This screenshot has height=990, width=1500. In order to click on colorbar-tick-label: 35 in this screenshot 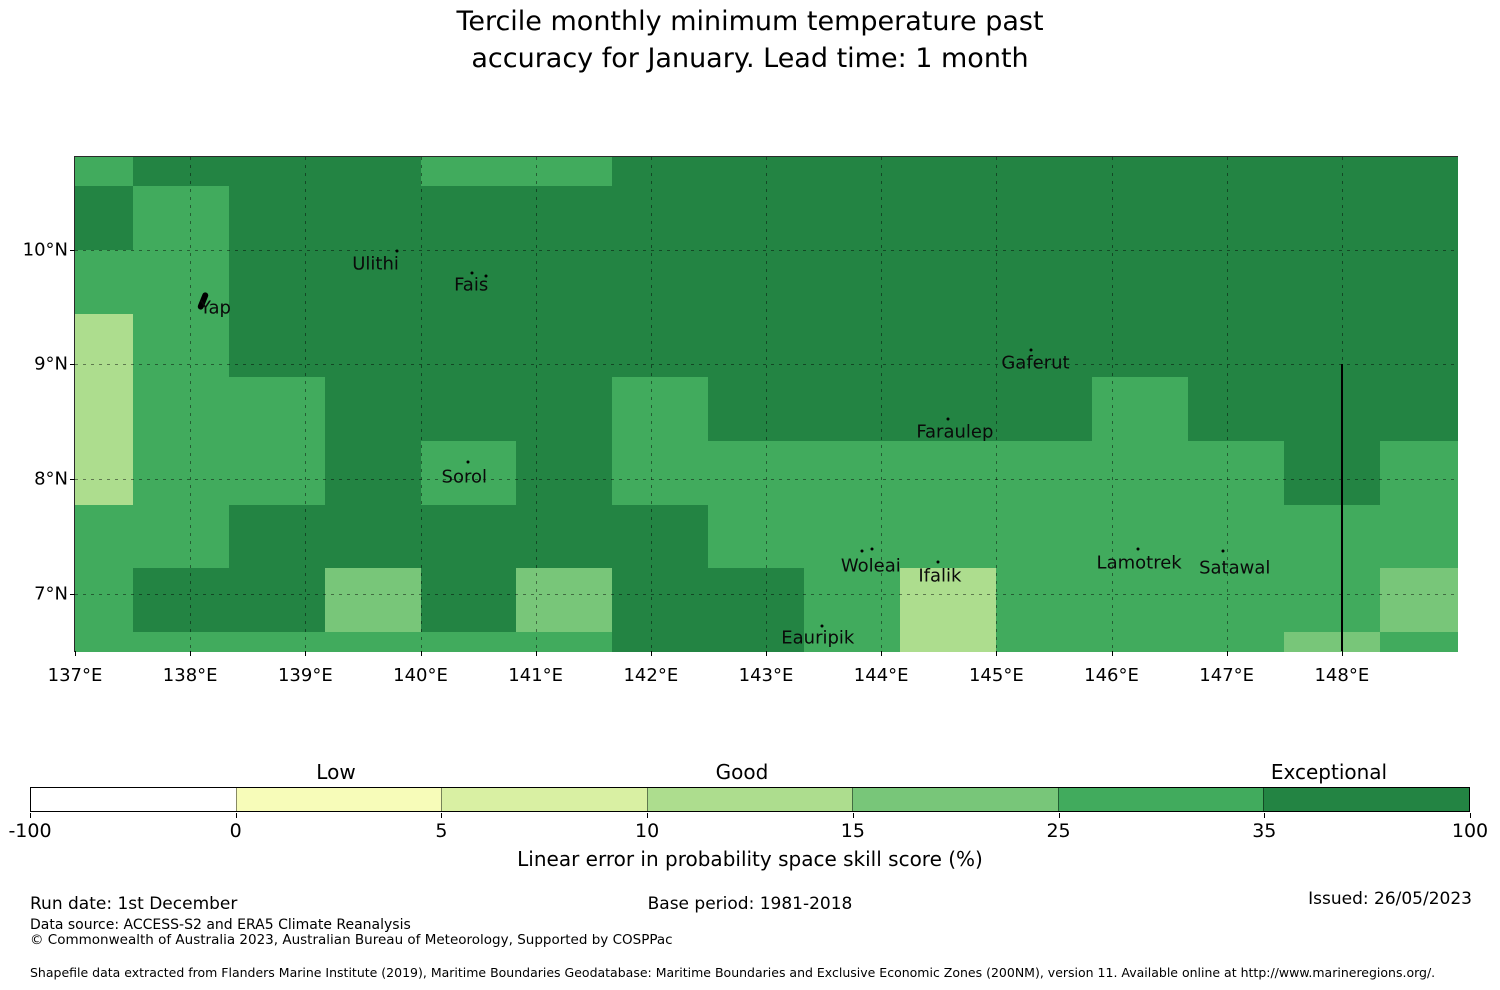, I will do `click(1264, 831)`.